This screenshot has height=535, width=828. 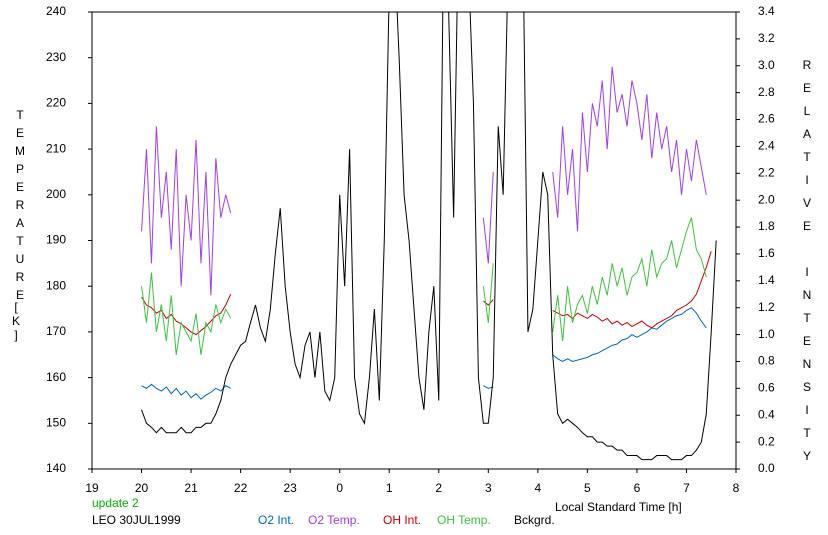 What do you see at coordinates (766, 199) in the screenshot?
I see `y2-tick-label: 2.0` at bounding box center [766, 199].